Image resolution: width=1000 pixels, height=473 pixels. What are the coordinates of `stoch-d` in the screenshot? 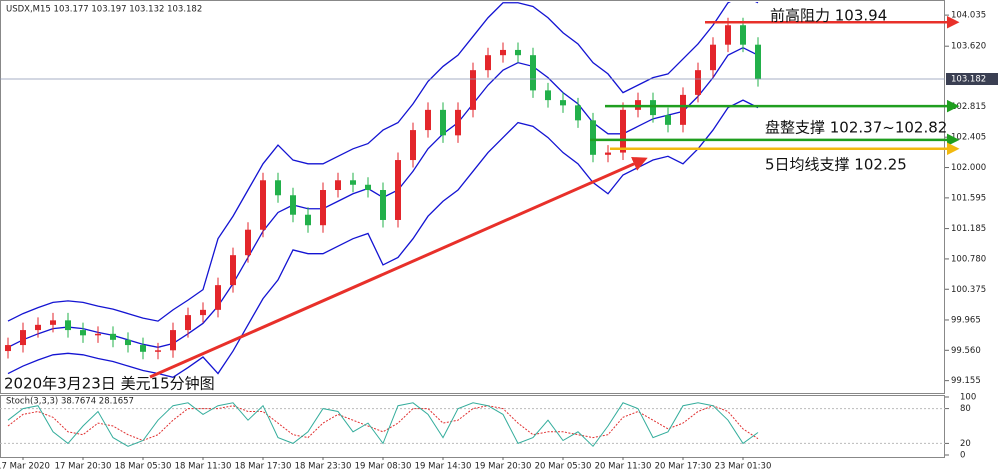 It's located at (383, 423).